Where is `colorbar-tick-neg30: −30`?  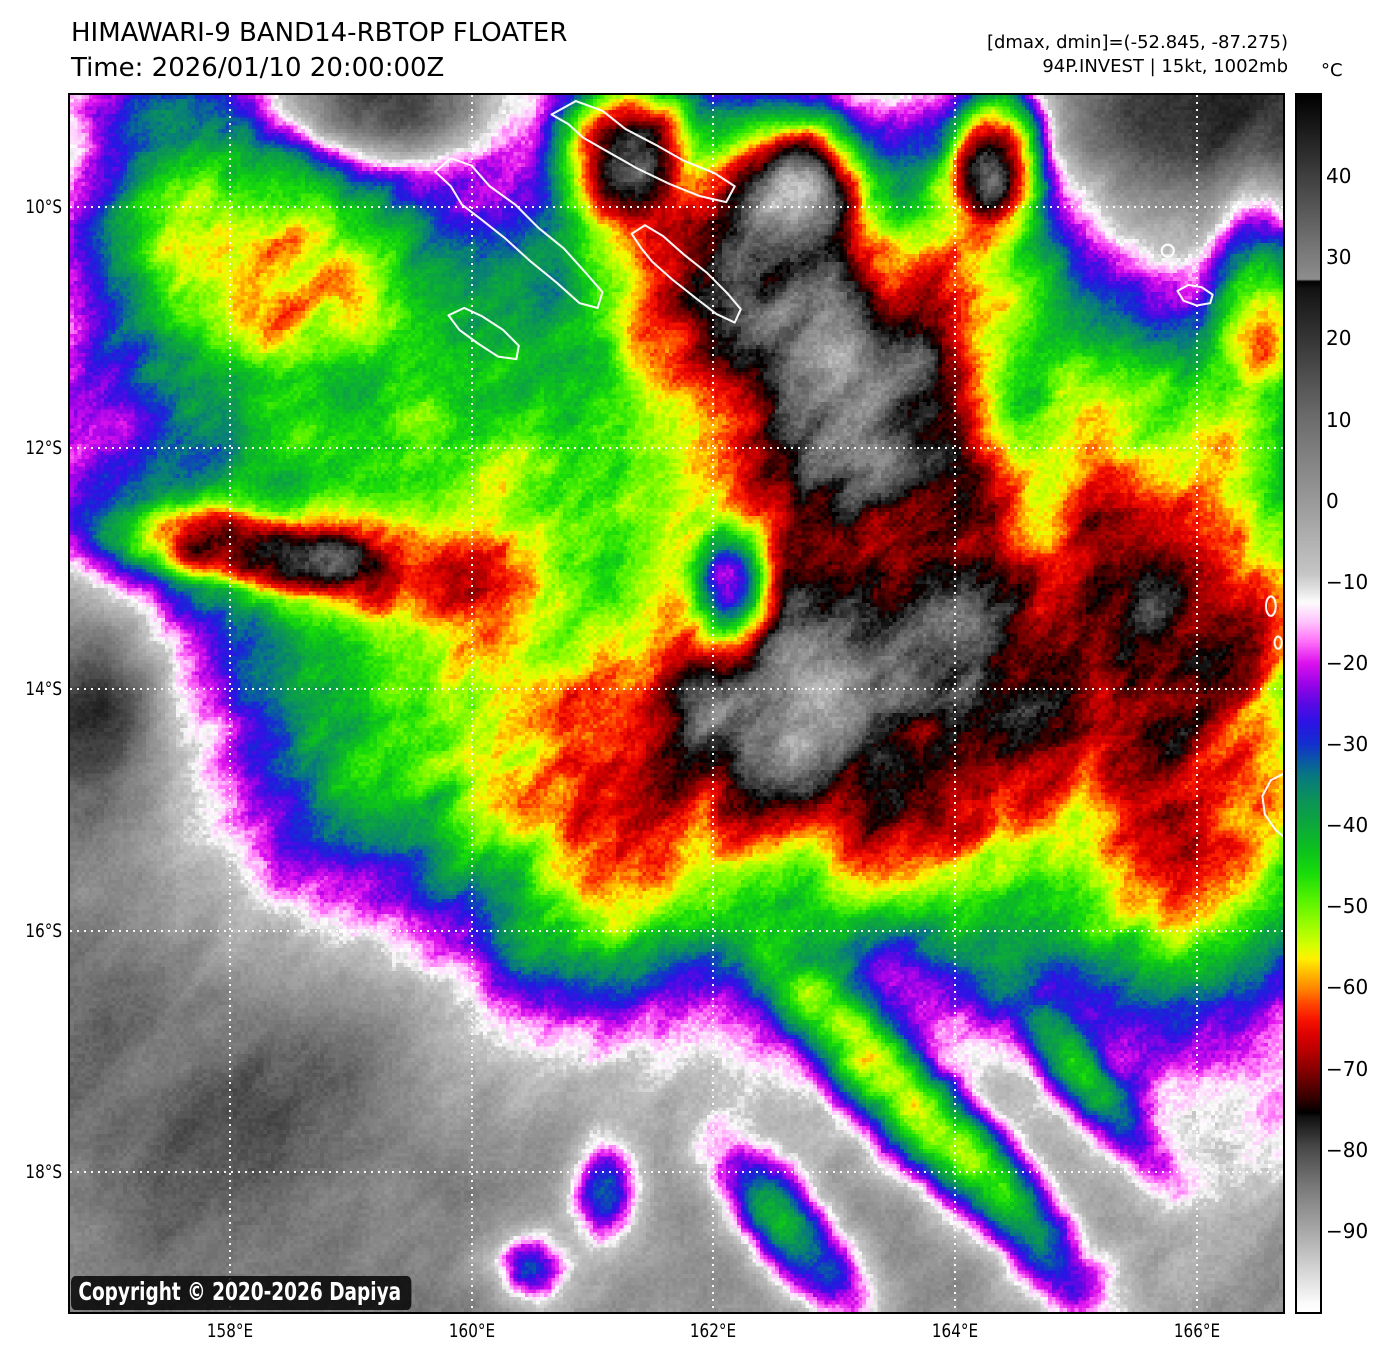
colorbar-tick-neg30: −30 is located at coordinates (1347, 744).